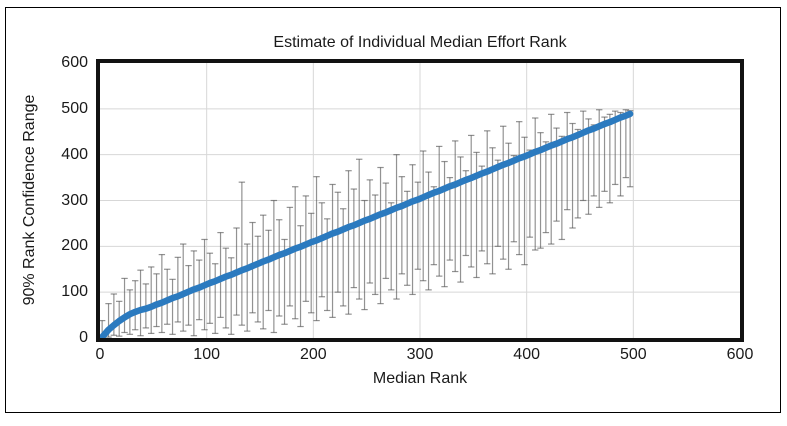  What do you see at coordinates (313, 354) in the screenshot?
I see `x-tick-label: 200` at bounding box center [313, 354].